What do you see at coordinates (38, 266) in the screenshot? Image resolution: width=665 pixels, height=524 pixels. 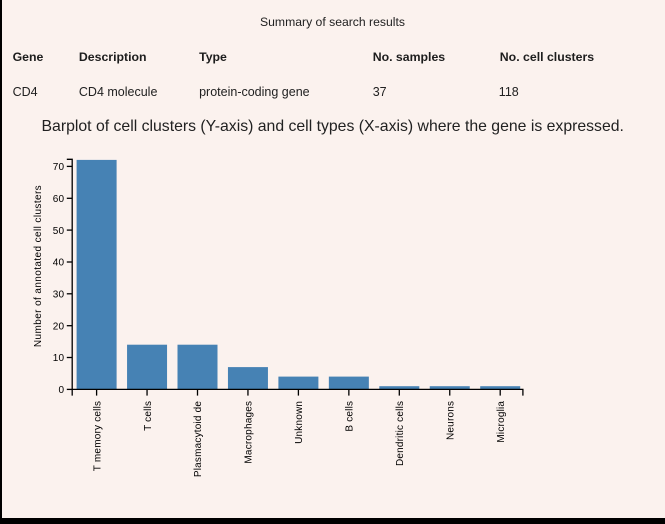 I see `svg-text:Number of annotated cell clust: Number of annotated cell clusters` at bounding box center [38, 266].